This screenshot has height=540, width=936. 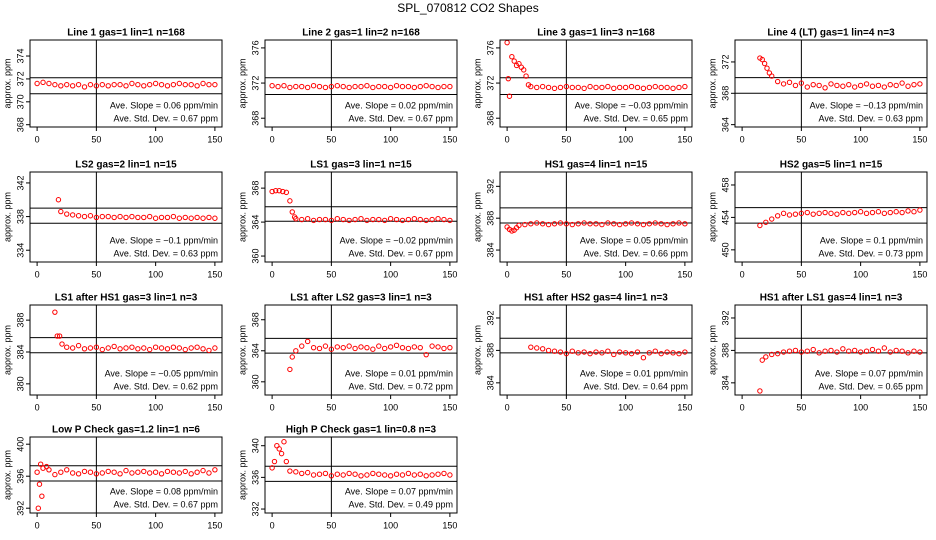 What do you see at coordinates (166, 386) in the screenshot?
I see `annotation: Ave. Std. Dev. = 0.62 ppm` at bounding box center [166, 386].